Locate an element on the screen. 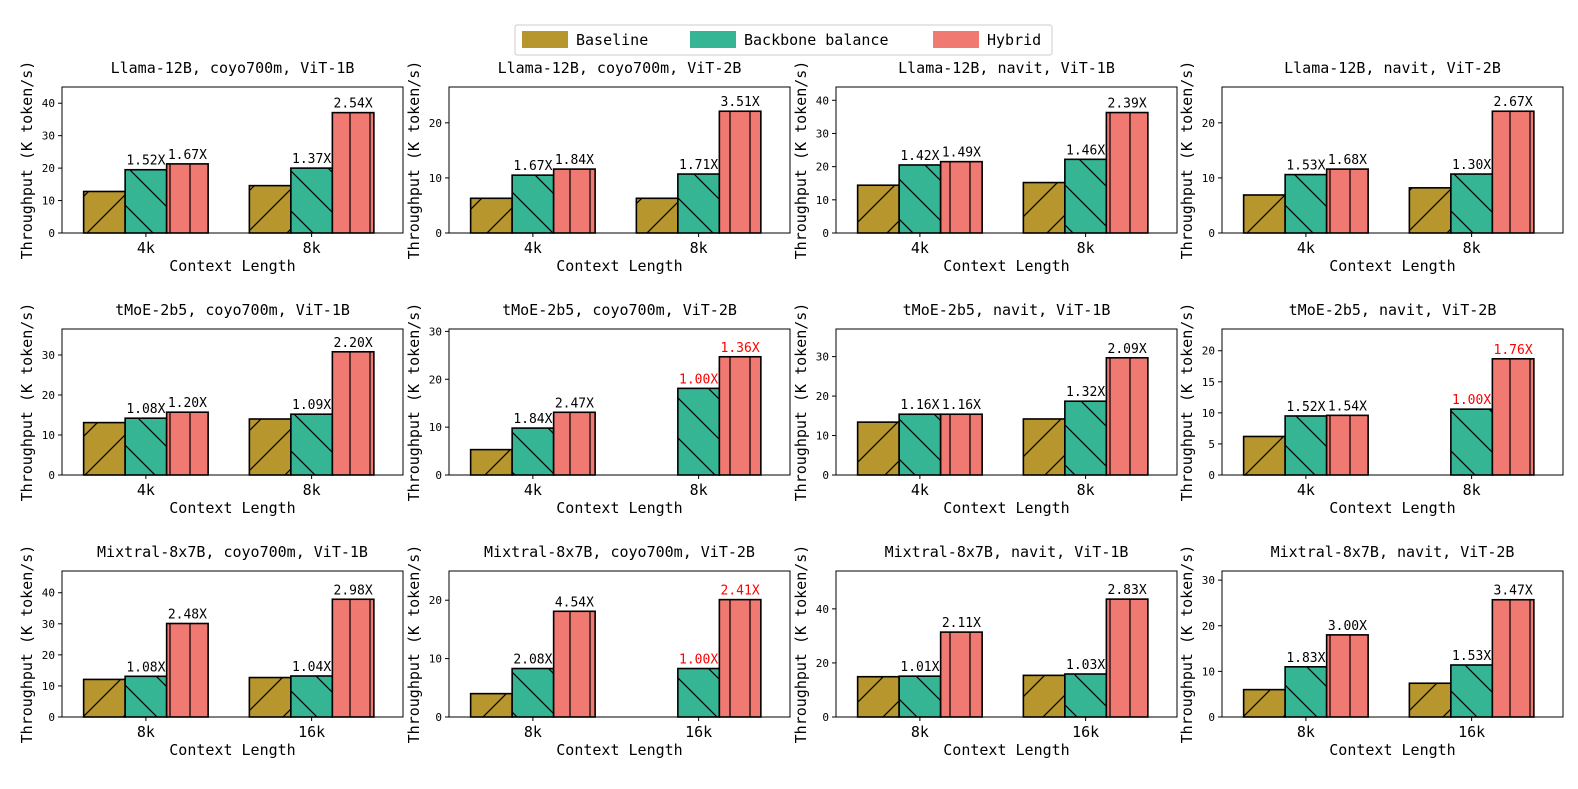 This screenshot has width=1578, height=789. speedup-label: 2.11X is located at coordinates (961, 623).